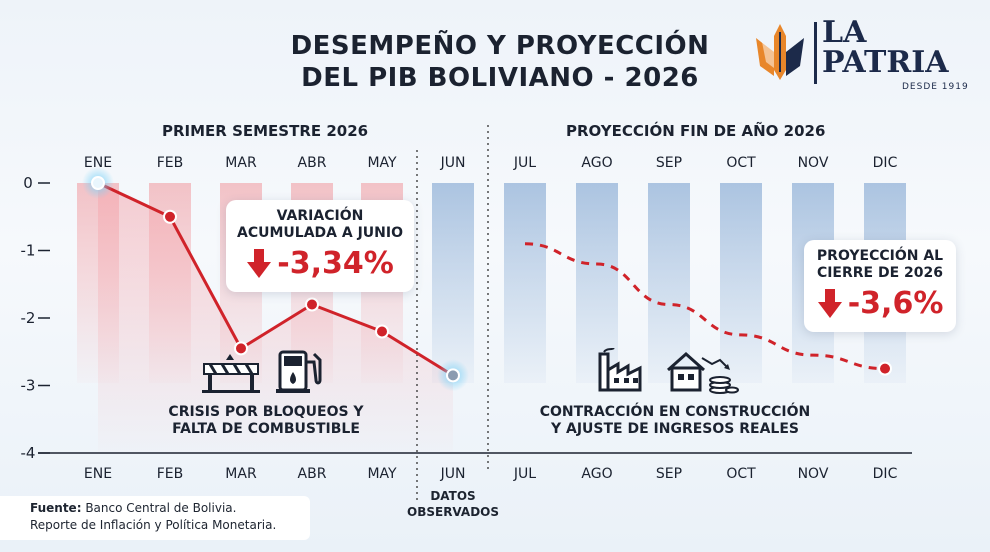 The height and width of the screenshot is (552, 990). I want to click on bar-sep, so click(669, 283).